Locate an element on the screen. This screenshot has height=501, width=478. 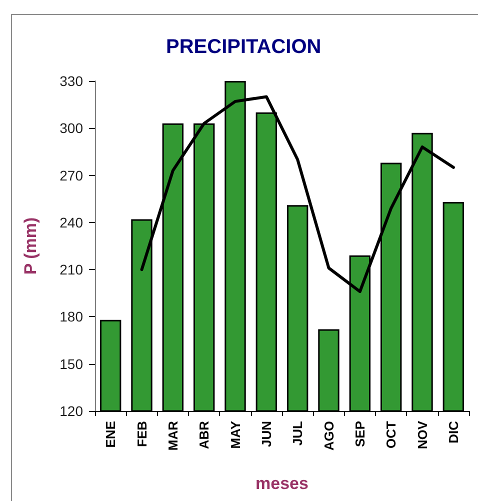
x-tick-label: AGO is located at coordinates (328, 436).